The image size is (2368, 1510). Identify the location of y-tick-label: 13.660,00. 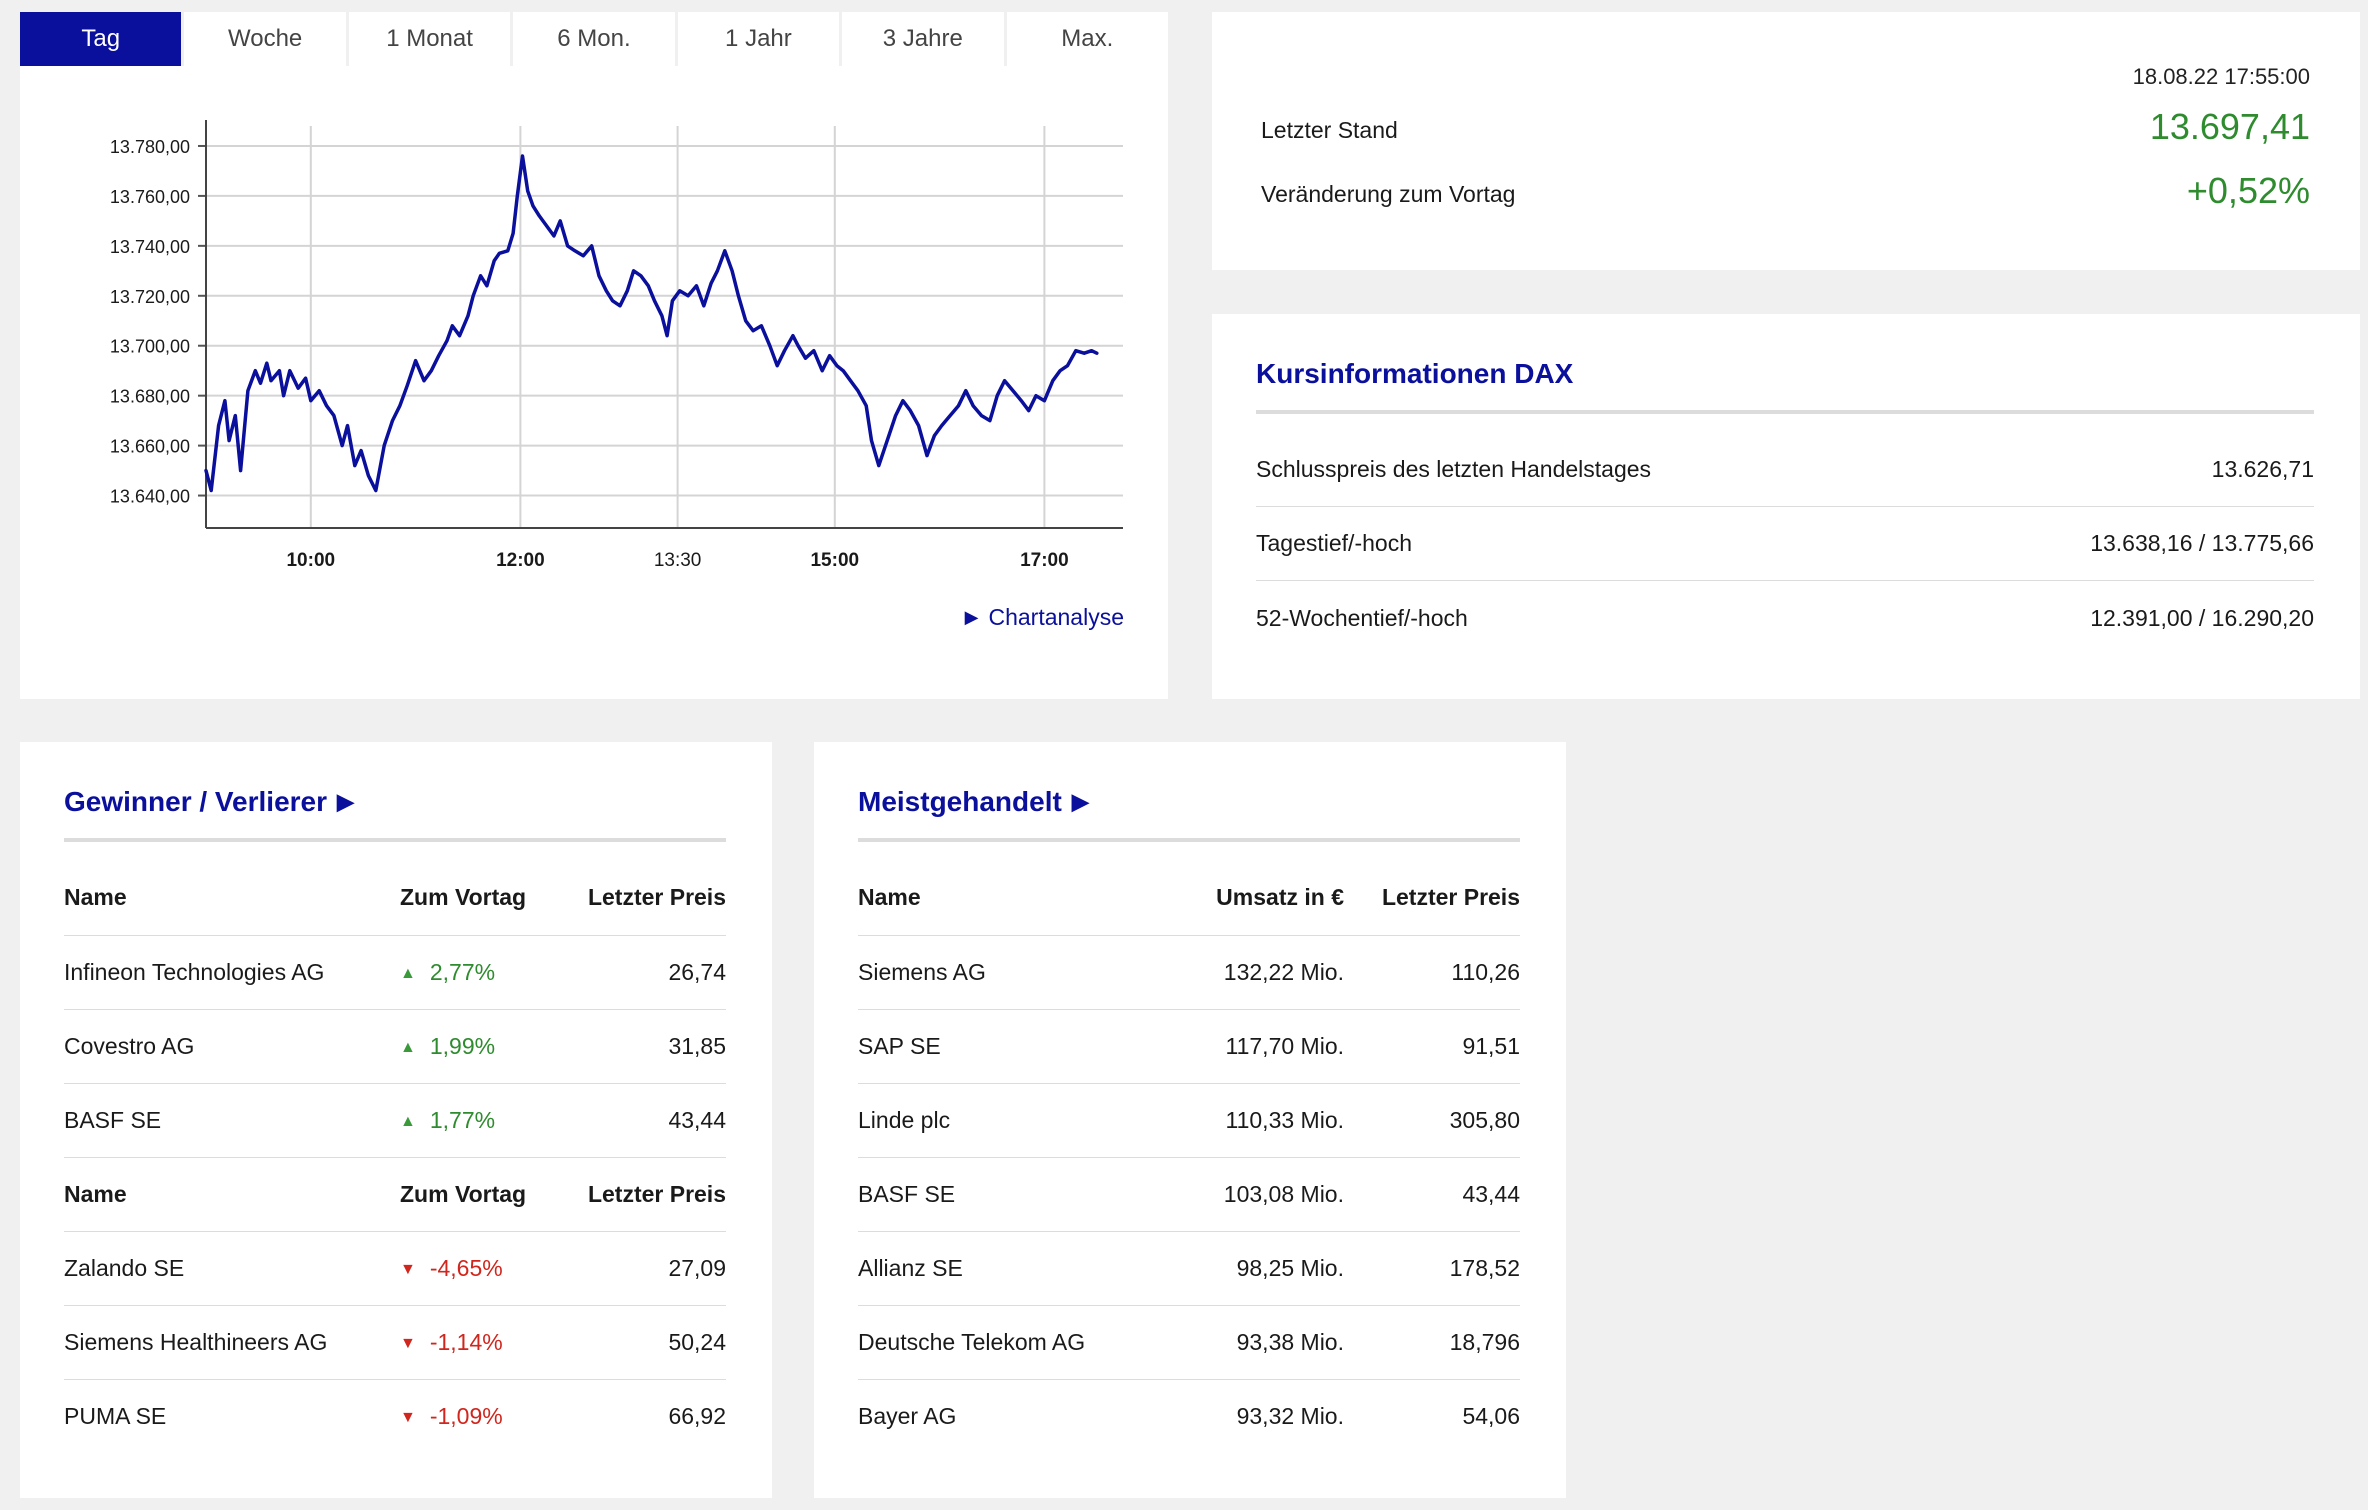
(150, 447).